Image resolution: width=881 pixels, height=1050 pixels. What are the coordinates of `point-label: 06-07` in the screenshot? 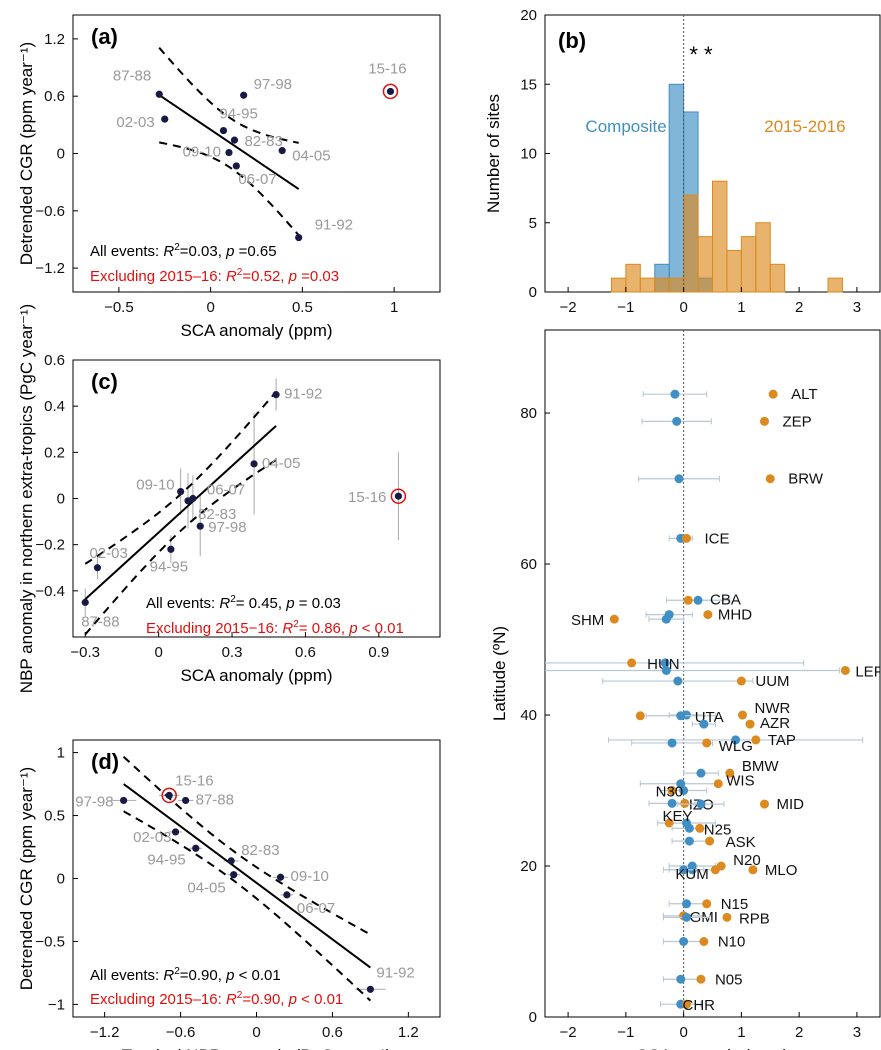 It's located at (226, 490).